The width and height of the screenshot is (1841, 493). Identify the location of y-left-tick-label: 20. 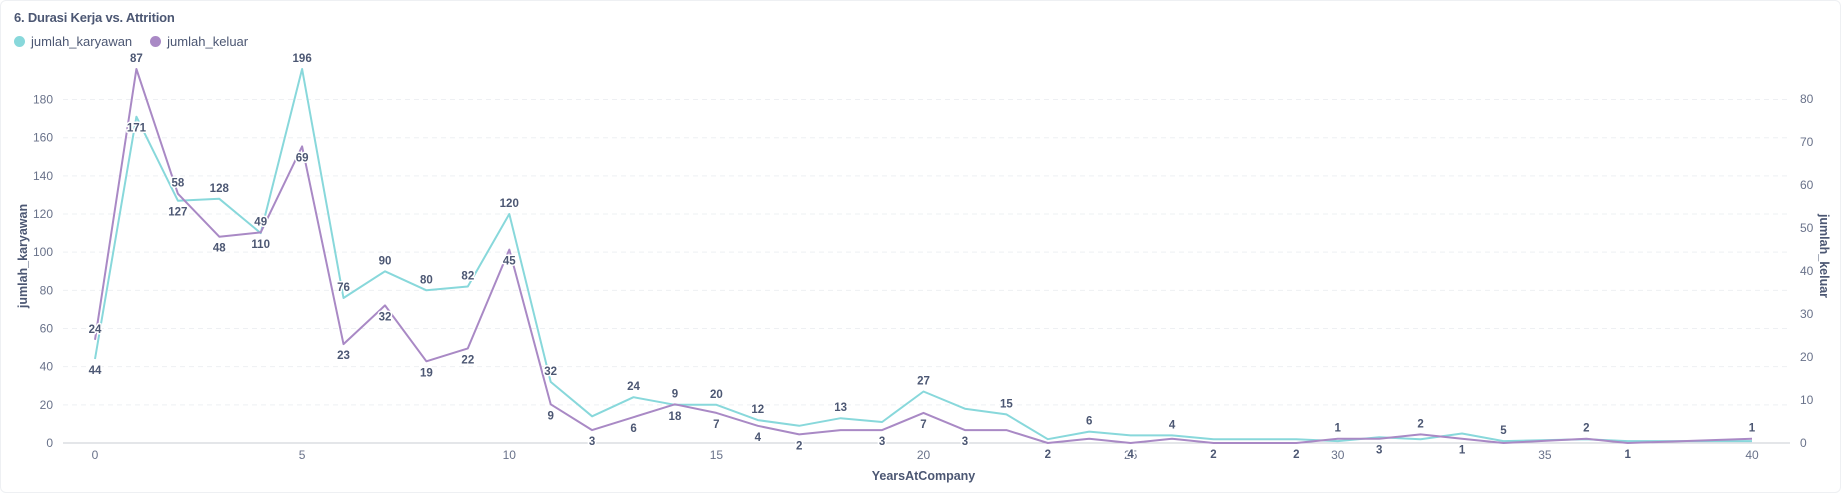
(47, 405).